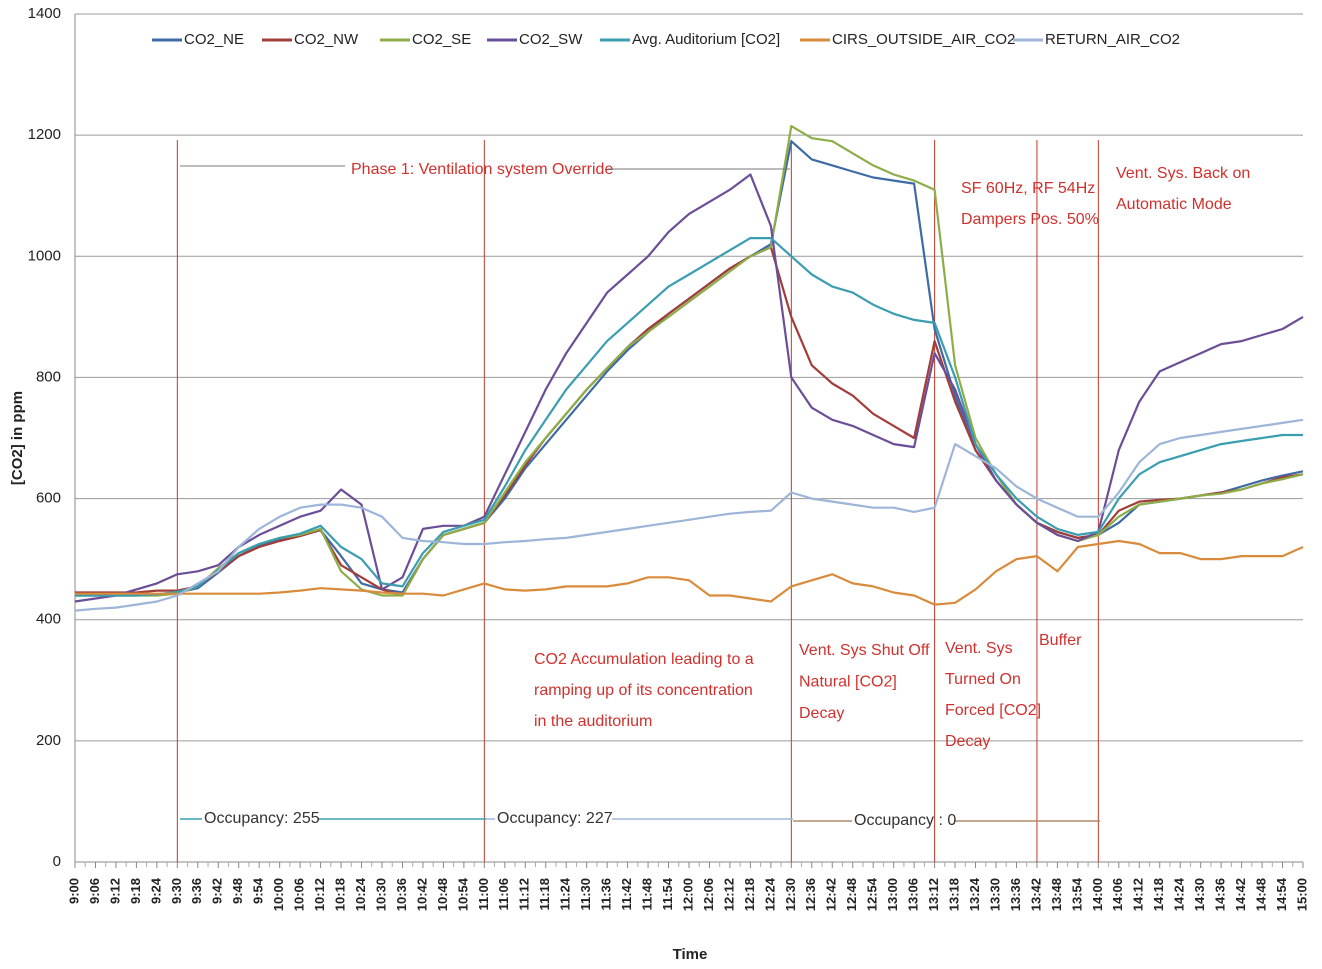 This screenshot has height=969, width=1322. What do you see at coordinates (57, 861) in the screenshot?
I see `y-tick-label: 0` at bounding box center [57, 861].